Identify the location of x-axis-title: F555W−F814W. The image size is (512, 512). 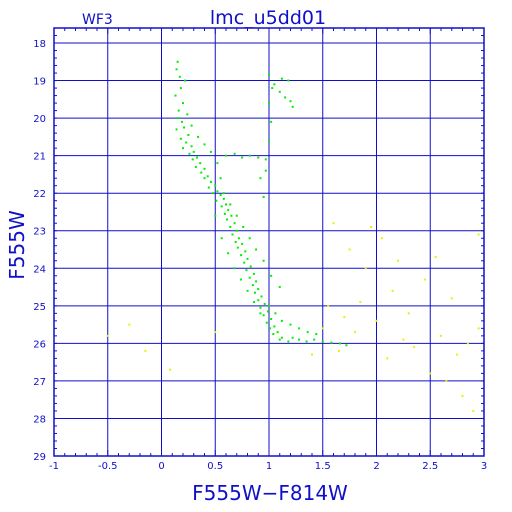
(270, 493).